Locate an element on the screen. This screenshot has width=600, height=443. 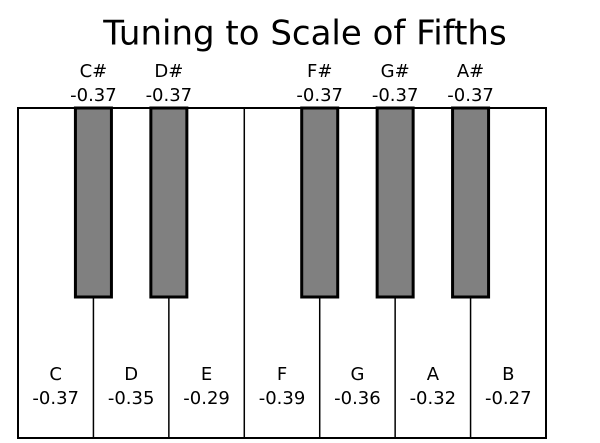
white-key-value: -0.29 is located at coordinates (206, 398).